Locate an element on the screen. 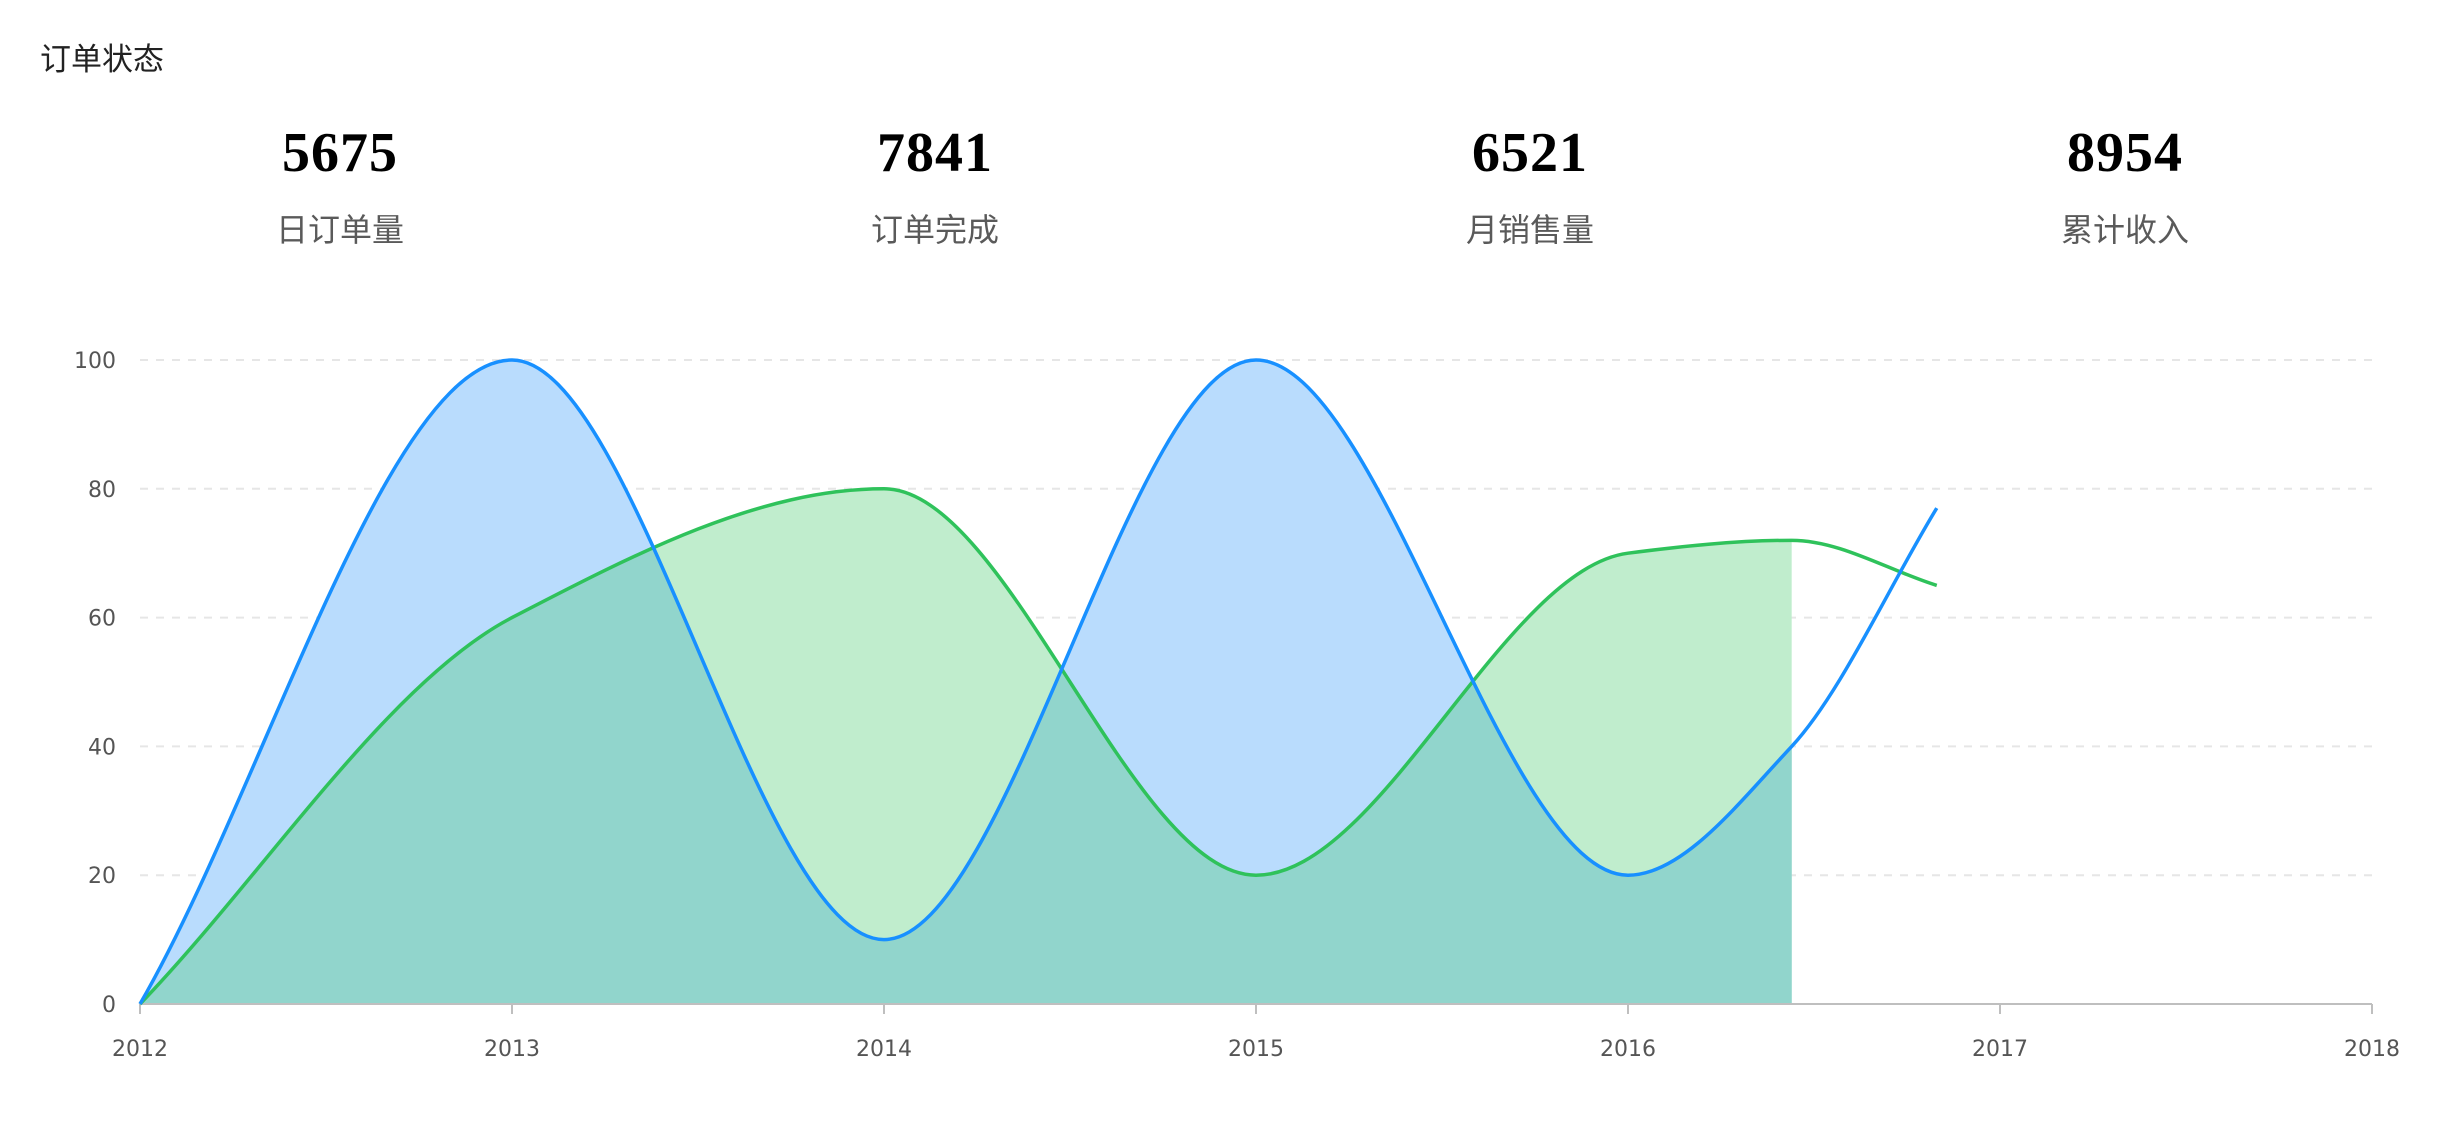  stat-label: 月销售量 is located at coordinates (1529, 230).